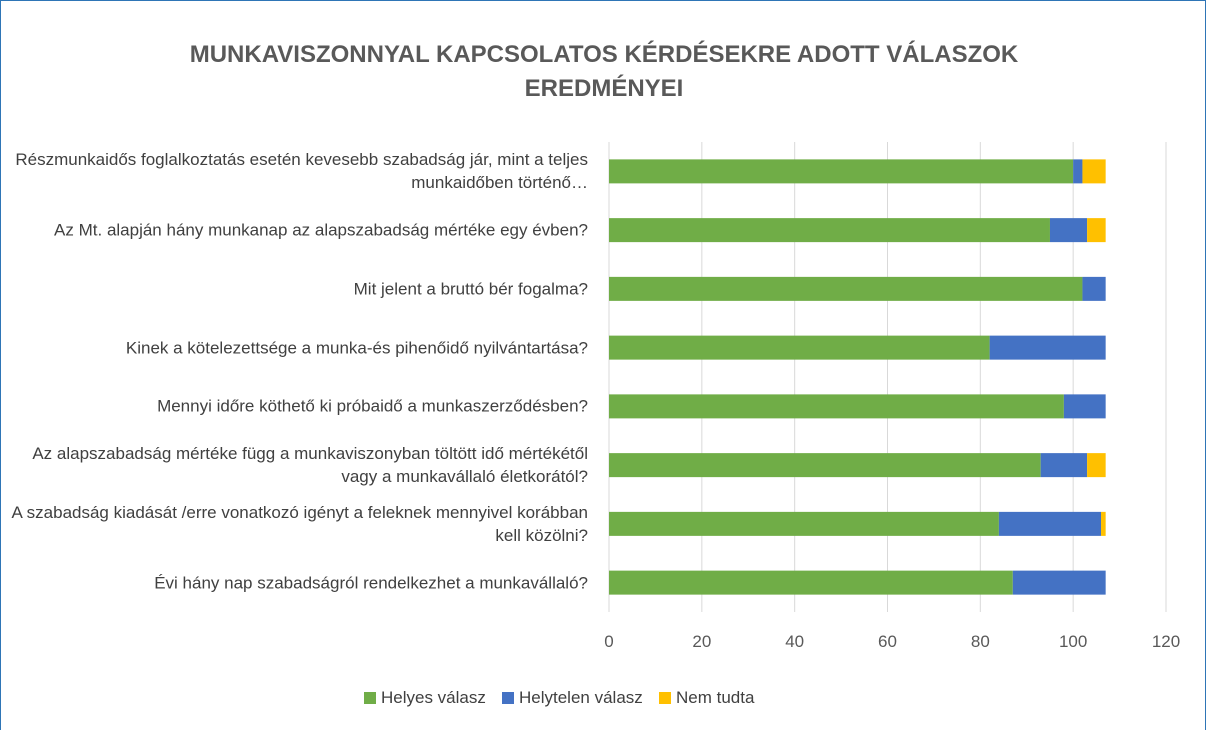  I want to click on x-tick-label: 100, so click(1073, 641).